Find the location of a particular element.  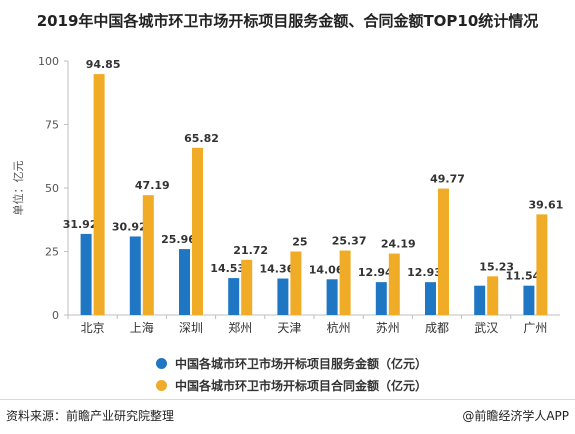

legend-swatch-service is located at coordinates (161, 363).